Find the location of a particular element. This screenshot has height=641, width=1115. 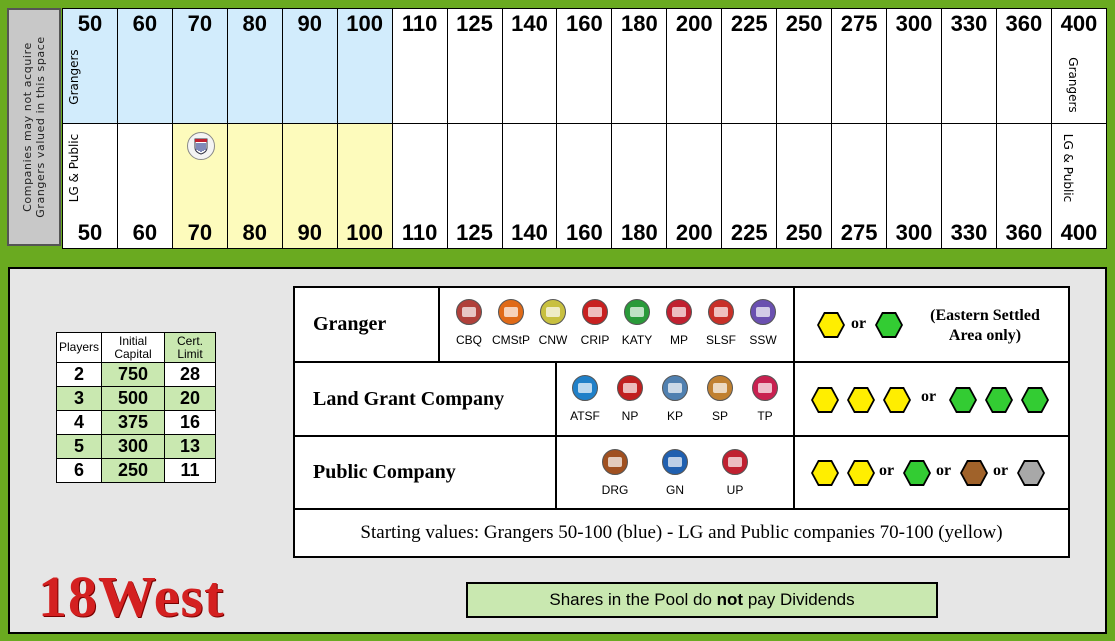

cert-limit: 28 is located at coordinates (190, 374).